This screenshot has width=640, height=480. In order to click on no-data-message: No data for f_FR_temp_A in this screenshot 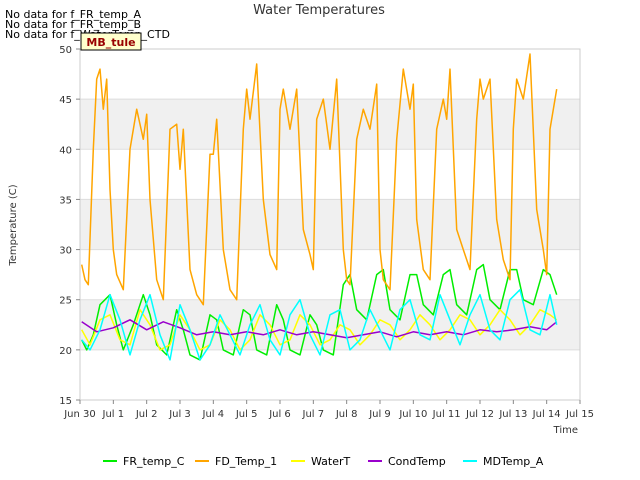, I will do `click(73, 14)`.